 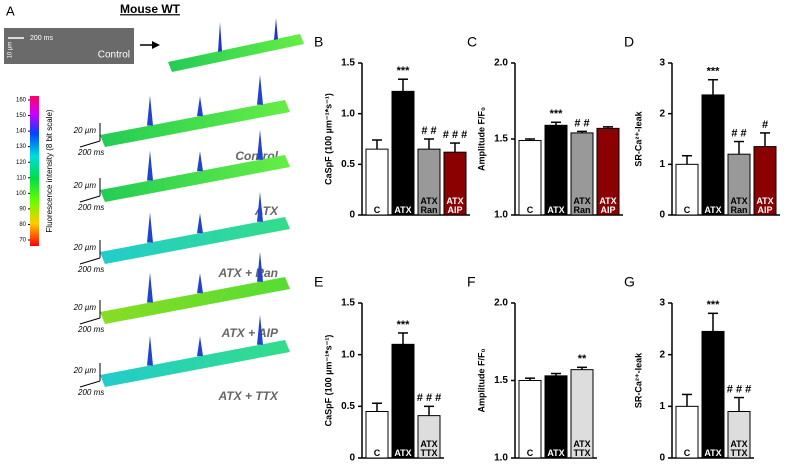 What do you see at coordinates (629, 42) in the screenshot?
I see `panel-letter: D` at bounding box center [629, 42].